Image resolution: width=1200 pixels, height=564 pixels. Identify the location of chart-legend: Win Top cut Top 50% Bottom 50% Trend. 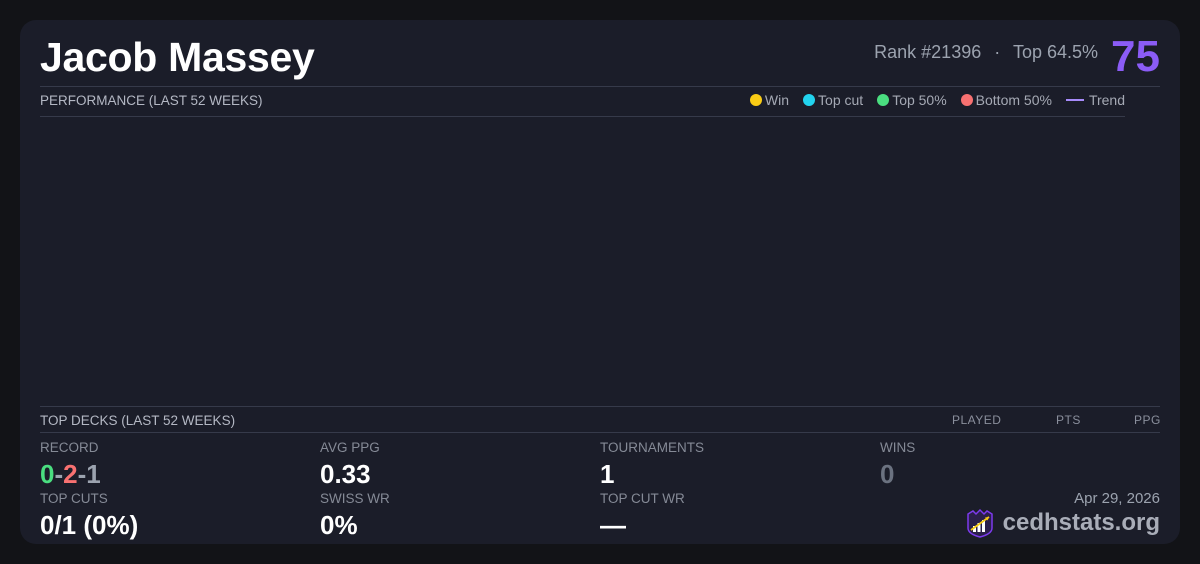
(937, 100).